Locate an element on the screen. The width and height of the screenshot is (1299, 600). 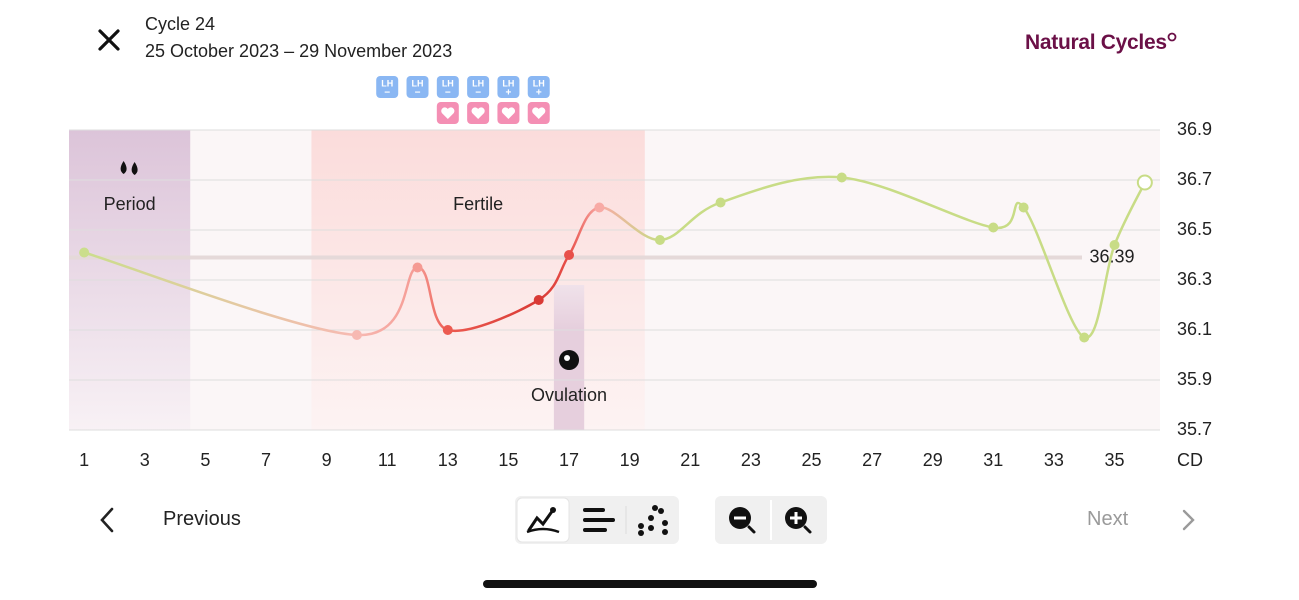
dots-view-button is located at coordinates (653, 520).